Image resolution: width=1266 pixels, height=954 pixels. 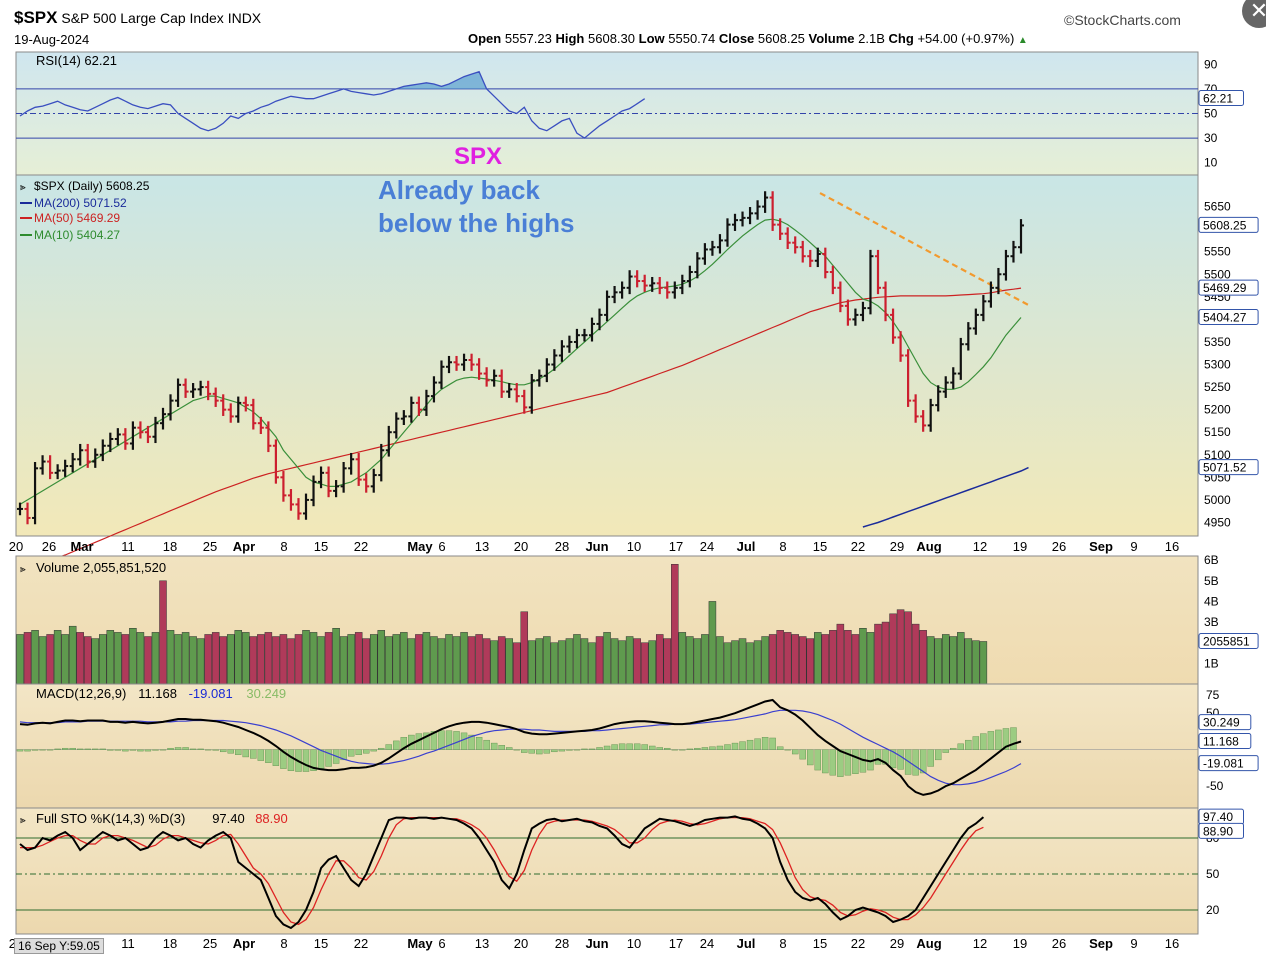 I want to click on price-last-close: 5608.25, so click(x=1225, y=225).